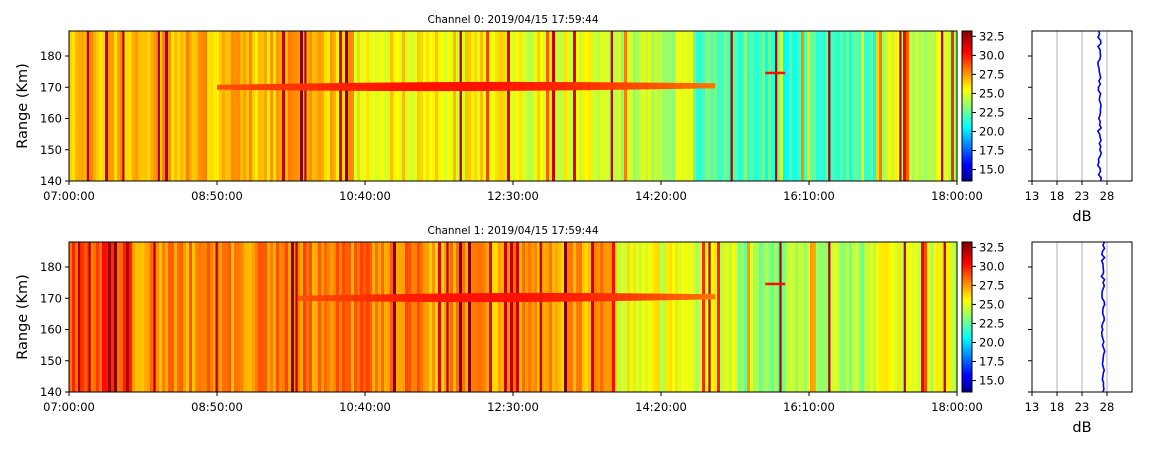 The width and height of the screenshot is (1150, 450). Describe the element at coordinates (51, 56) in the screenshot. I see `y-tick-label: 180` at that location.